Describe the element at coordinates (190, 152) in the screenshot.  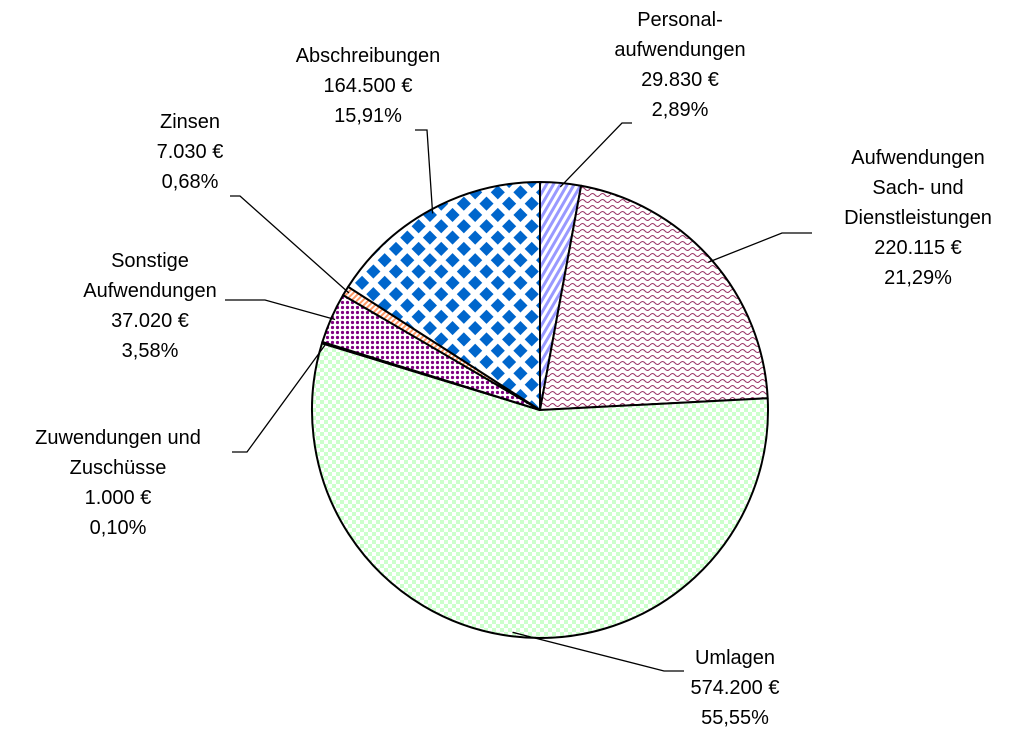
I see `value-label: 7.030 €` at that location.